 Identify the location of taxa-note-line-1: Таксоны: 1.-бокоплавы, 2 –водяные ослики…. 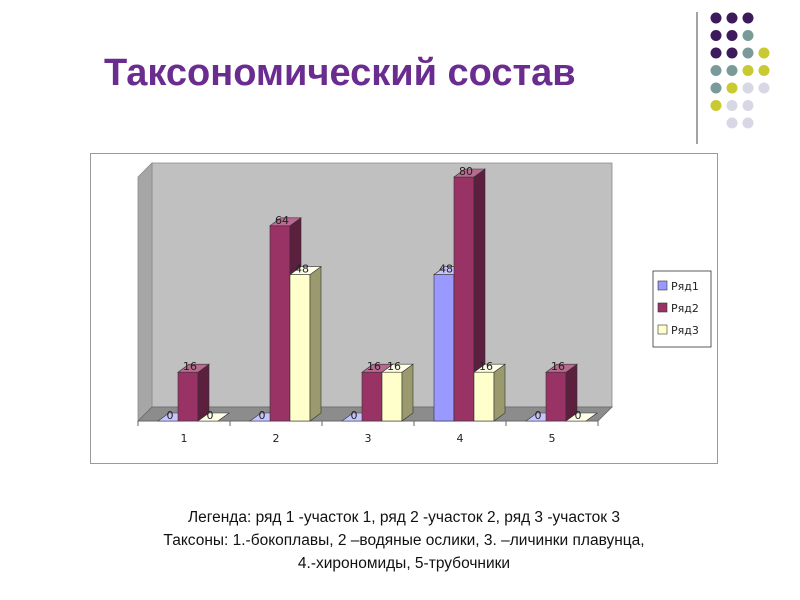
(404, 540).